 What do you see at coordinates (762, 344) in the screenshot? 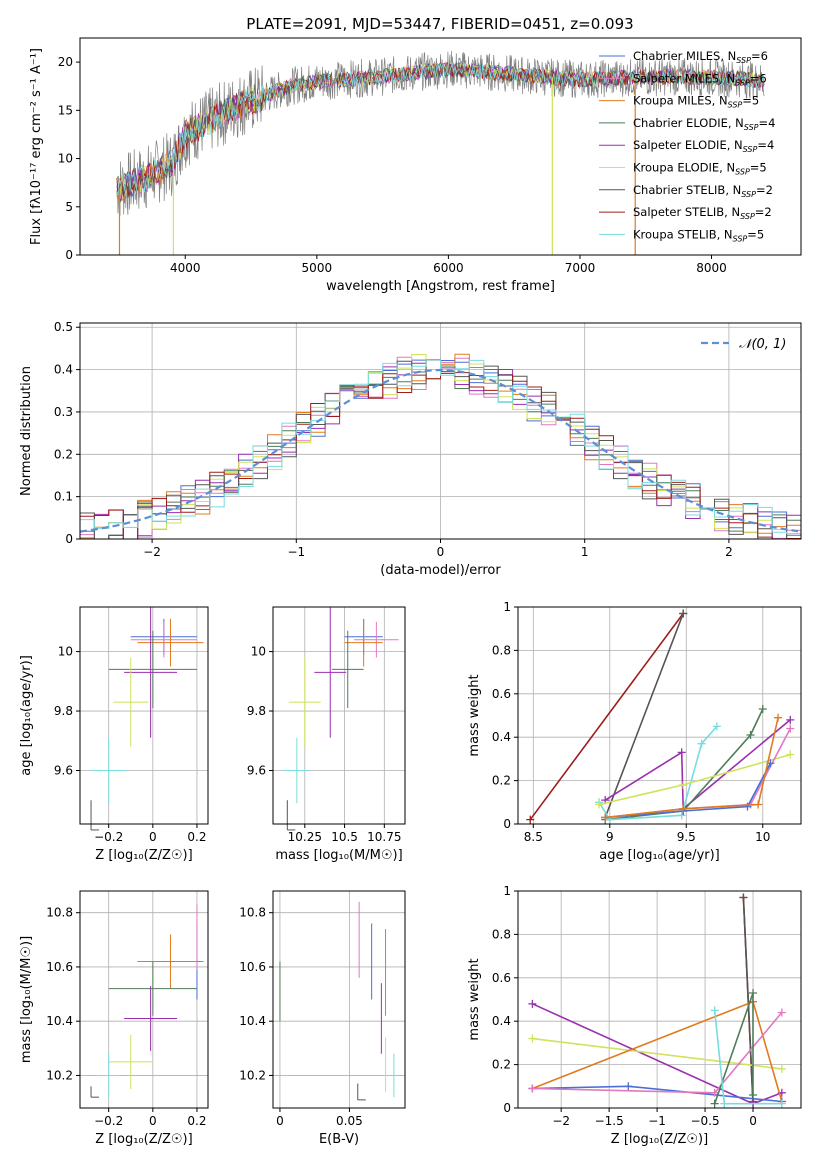
I see `legend-label-normal: 𝒩(0, 1)` at bounding box center [762, 344].